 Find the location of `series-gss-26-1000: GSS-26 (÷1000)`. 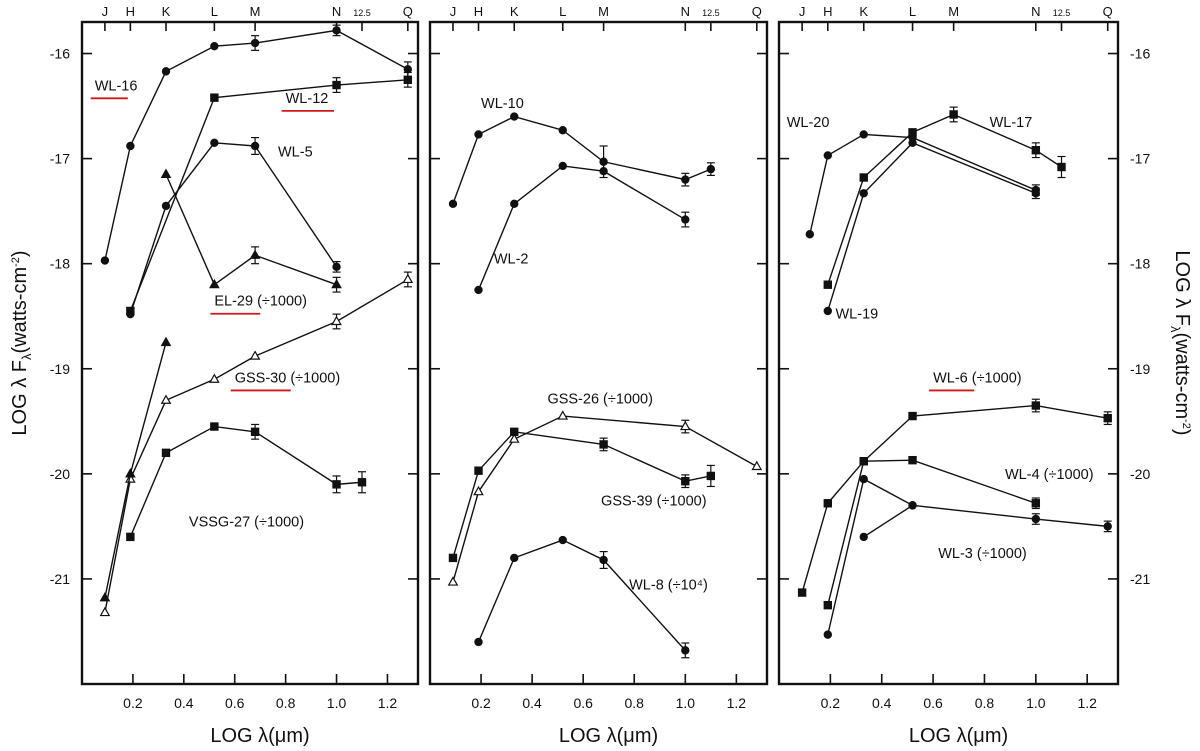

series-gss-26-1000: GSS-26 (÷1000) is located at coordinates (605, 488).